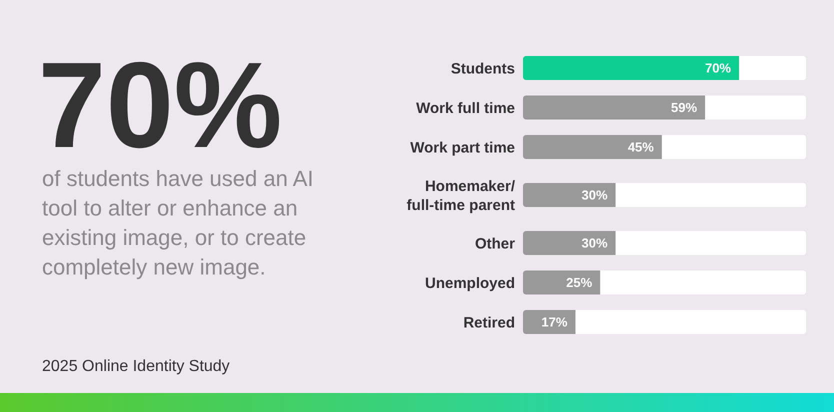  I want to click on data-label: 45%, so click(641, 147).